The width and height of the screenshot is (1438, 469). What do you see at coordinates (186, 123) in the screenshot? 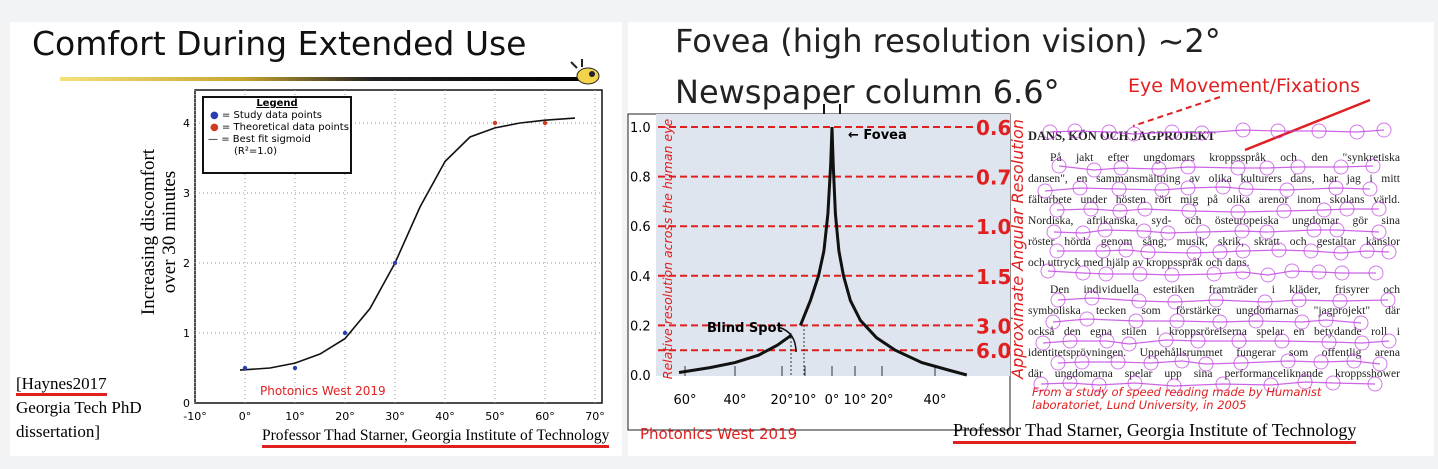
I see `y-tick-label: 4` at bounding box center [186, 123].